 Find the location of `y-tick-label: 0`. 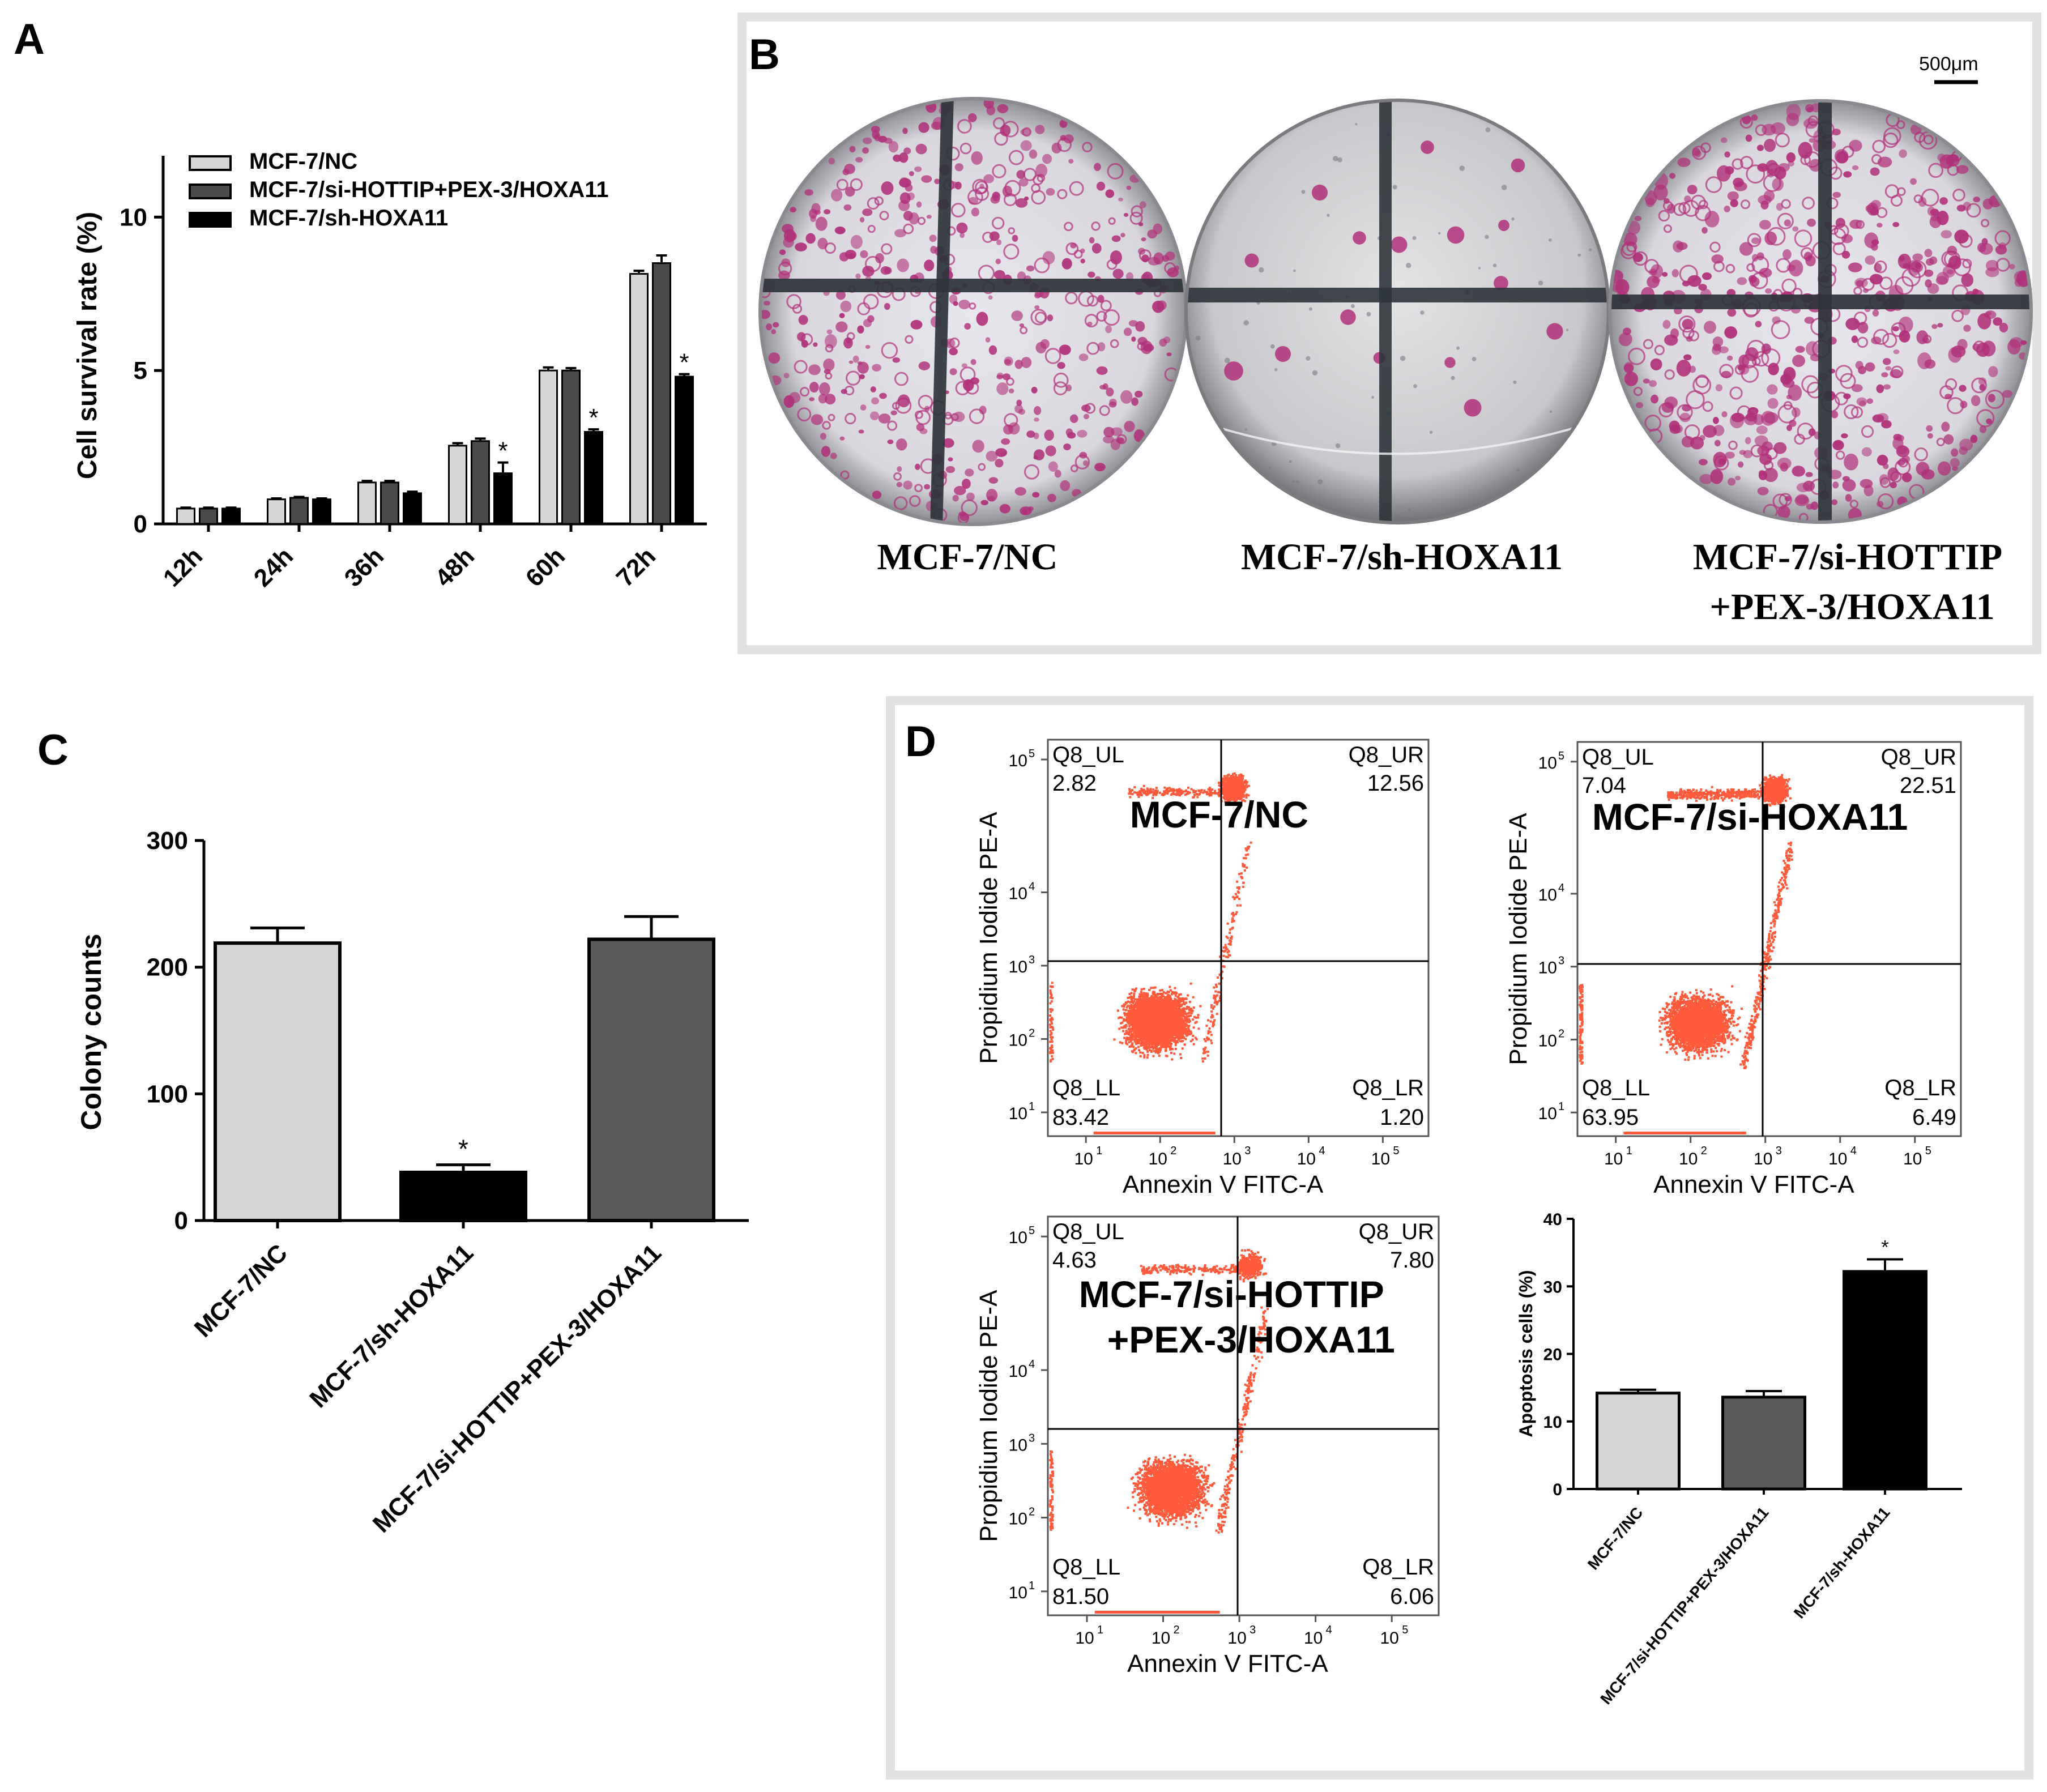

y-tick-label: 0 is located at coordinates (181, 1221).